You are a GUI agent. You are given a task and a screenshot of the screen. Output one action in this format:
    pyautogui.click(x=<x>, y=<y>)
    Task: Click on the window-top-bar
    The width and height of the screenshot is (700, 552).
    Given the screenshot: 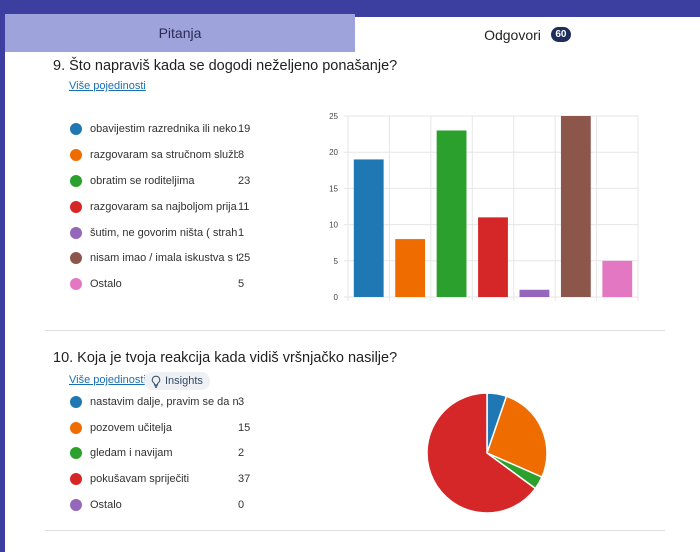 What is the action you would take?
    pyautogui.click(x=350, y=7)
    